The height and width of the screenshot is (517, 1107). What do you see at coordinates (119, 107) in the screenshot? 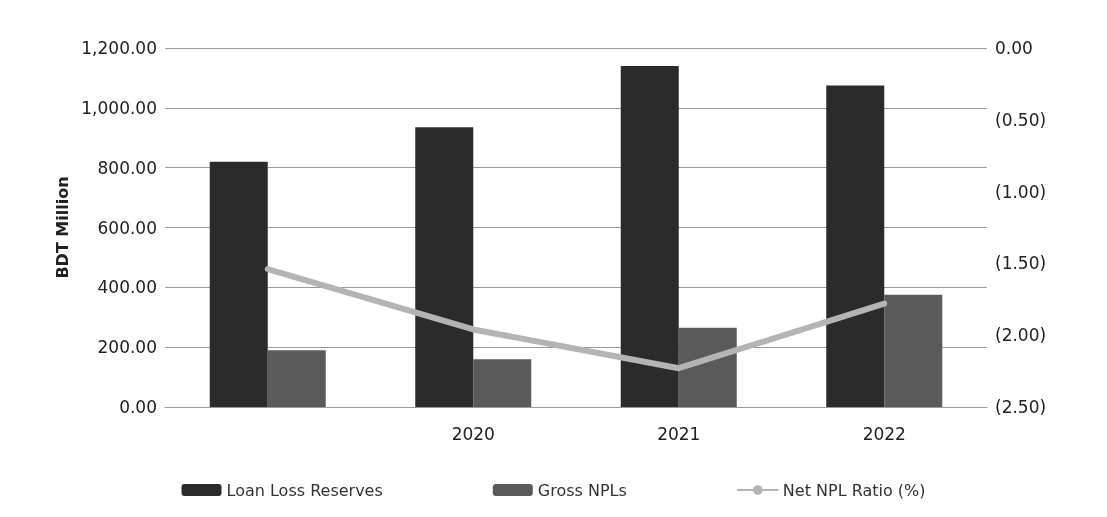
I see `y-tick-label: 1,000.00` at bounding box center [119, 107].